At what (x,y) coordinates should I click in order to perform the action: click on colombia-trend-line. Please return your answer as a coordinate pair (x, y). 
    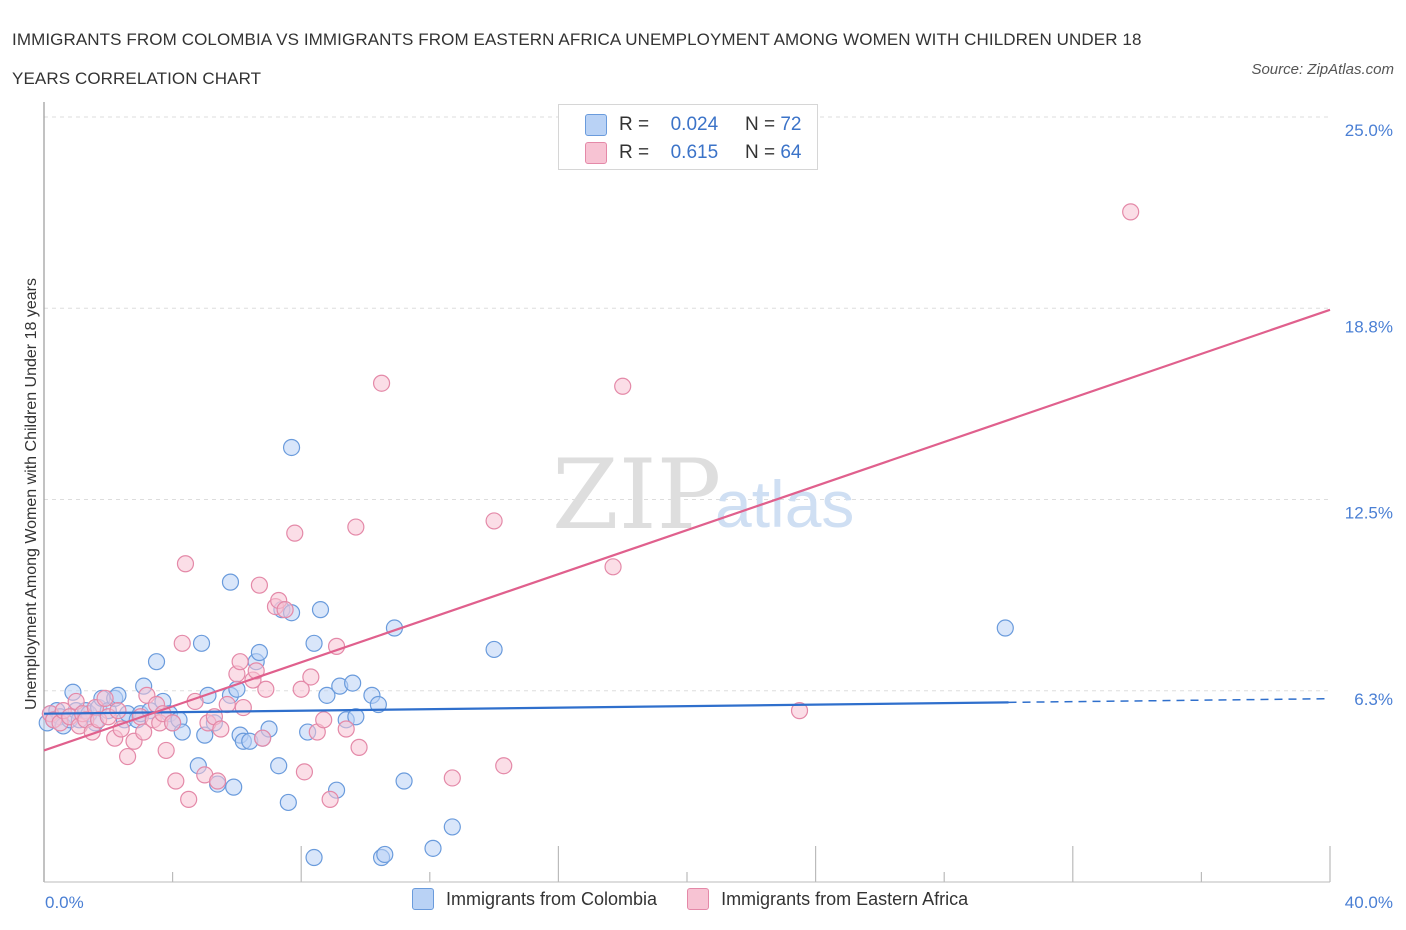
    Looking at the image, I should click on (526, 708).